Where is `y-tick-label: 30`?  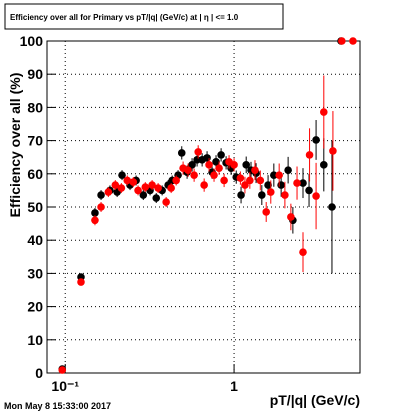 y-tick-label: 30 is located at coordinates (35, 273).